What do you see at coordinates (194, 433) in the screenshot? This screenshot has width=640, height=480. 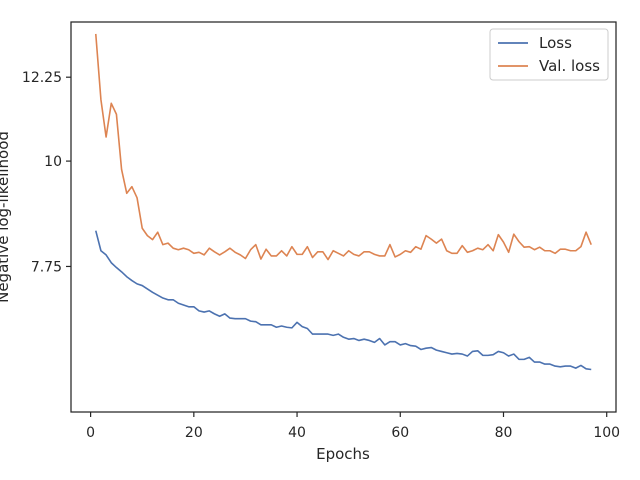 I see `x-tick-label: 20` at bounding box center [194, 433].